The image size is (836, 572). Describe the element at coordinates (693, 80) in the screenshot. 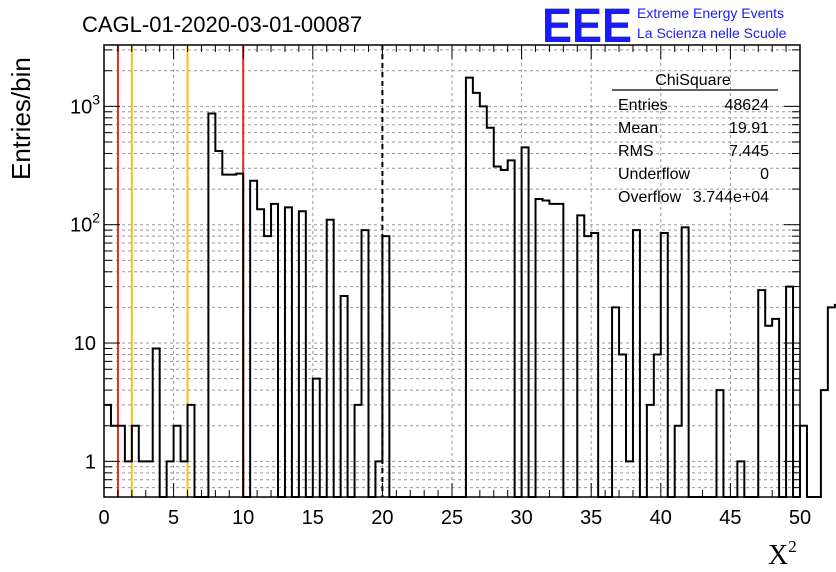

I see `stats-title: ChiSquare` at that location.